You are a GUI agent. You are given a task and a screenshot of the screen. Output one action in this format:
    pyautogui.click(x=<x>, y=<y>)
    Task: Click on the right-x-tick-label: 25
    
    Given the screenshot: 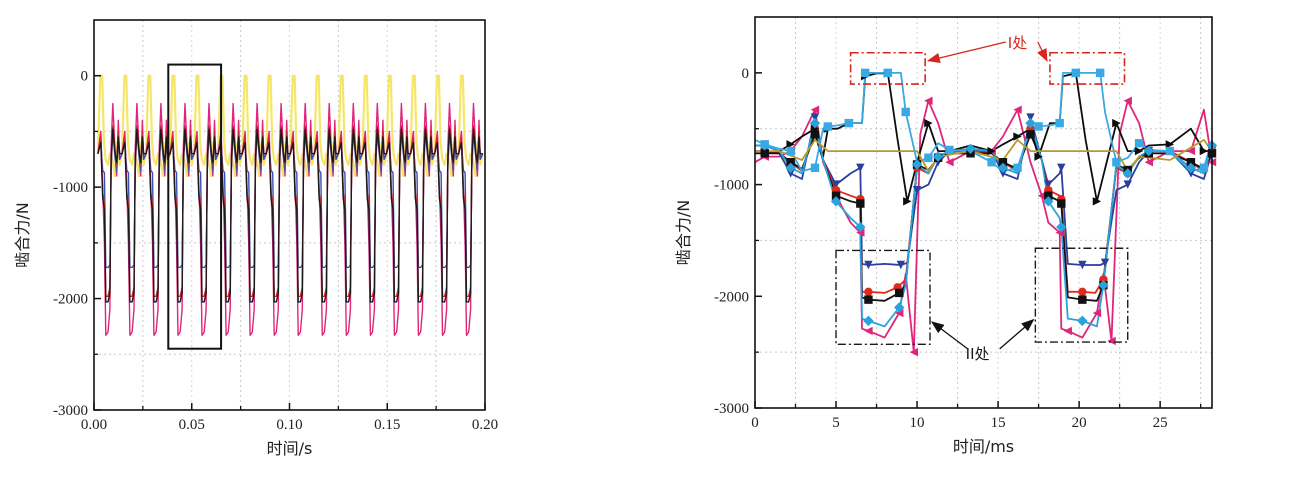 What is the action you would take?
    pyautogui.click(x=1160, y=423)
    